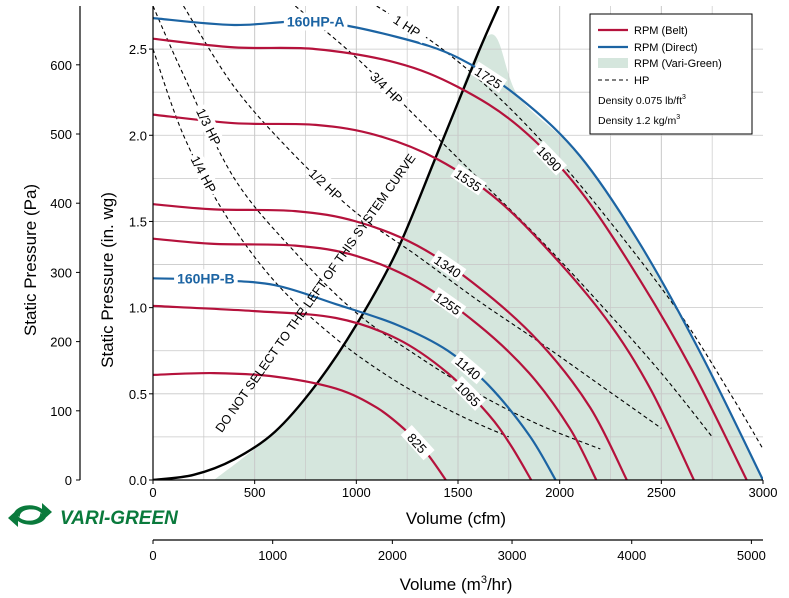  What do you see at coordinates (661, 492) in the screenshot?
I see `x-tick-label-cfm: 2500` at bounding box center [661, 492].